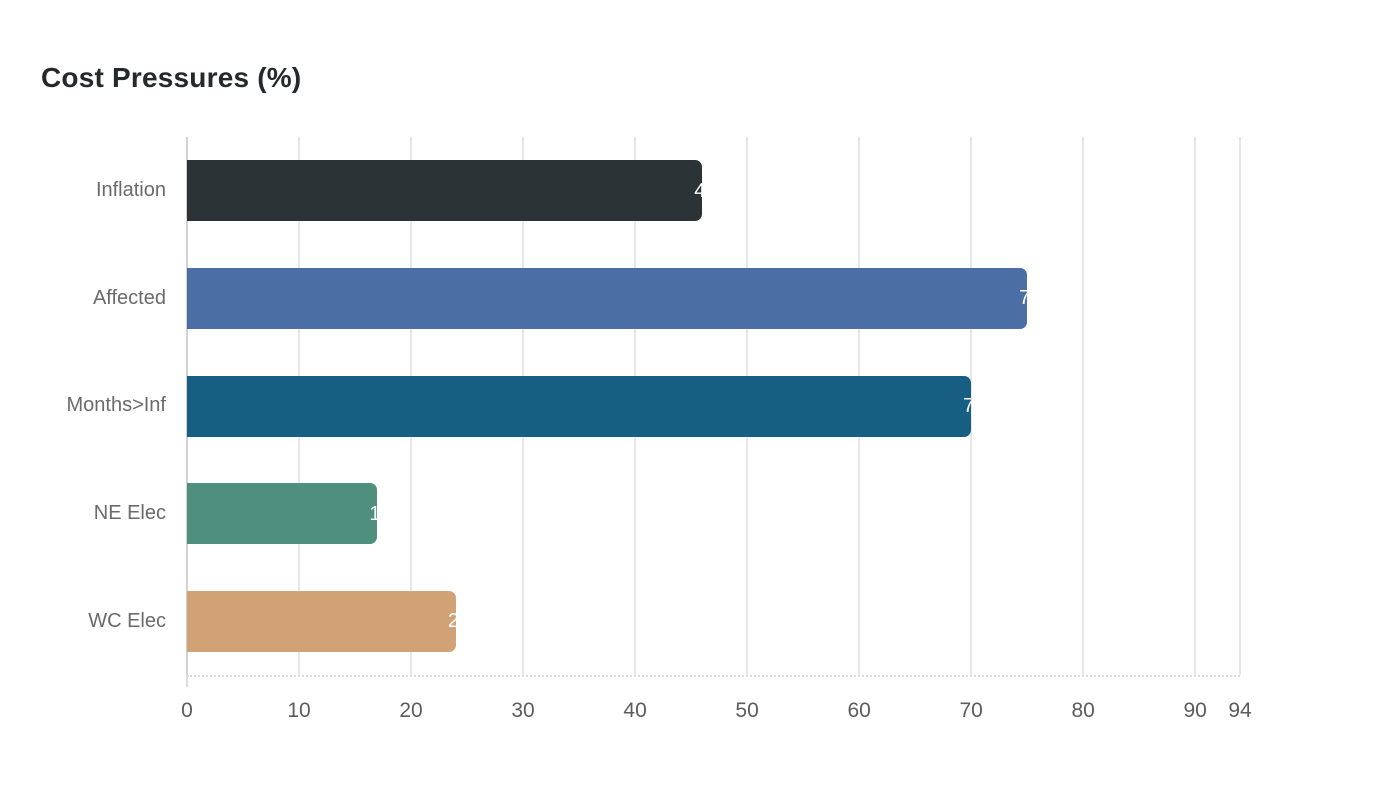 Image resolution: width=1400 pixels, height=800 pixels. I want to click on x-axis: 0 10 20 30 40 50 60 70 80 90 94, so click(716, 714).